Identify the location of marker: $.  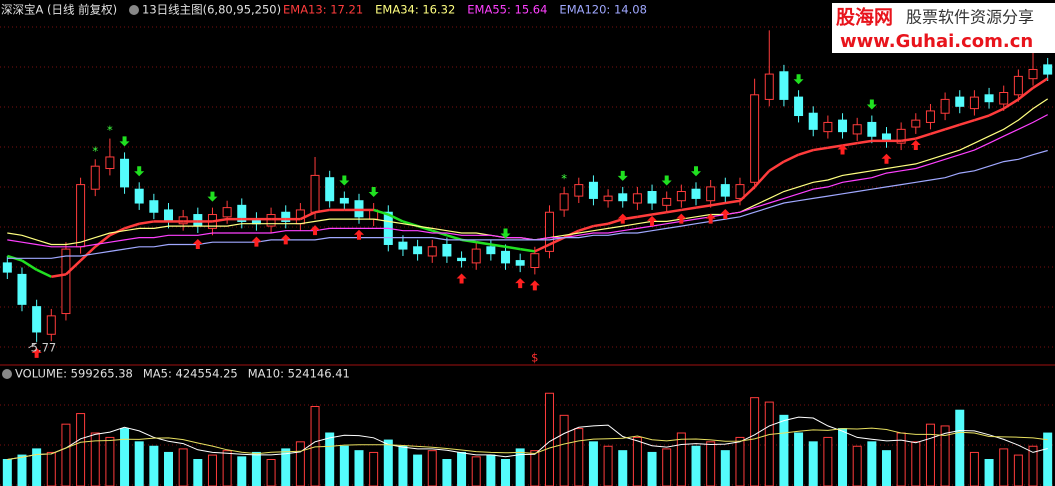
(534, 358).